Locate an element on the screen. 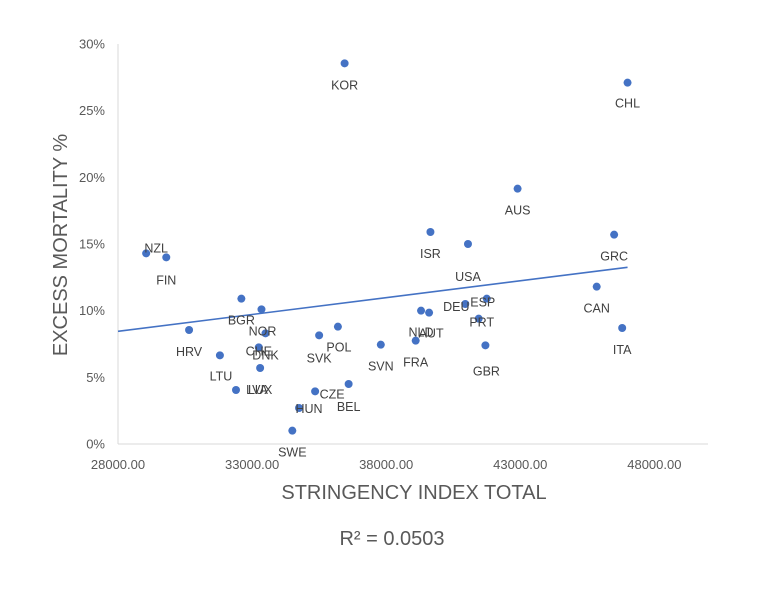 The width and height of the screenshot is (768, 590). data-label-pol: POL is located at coordinates (338, 348).